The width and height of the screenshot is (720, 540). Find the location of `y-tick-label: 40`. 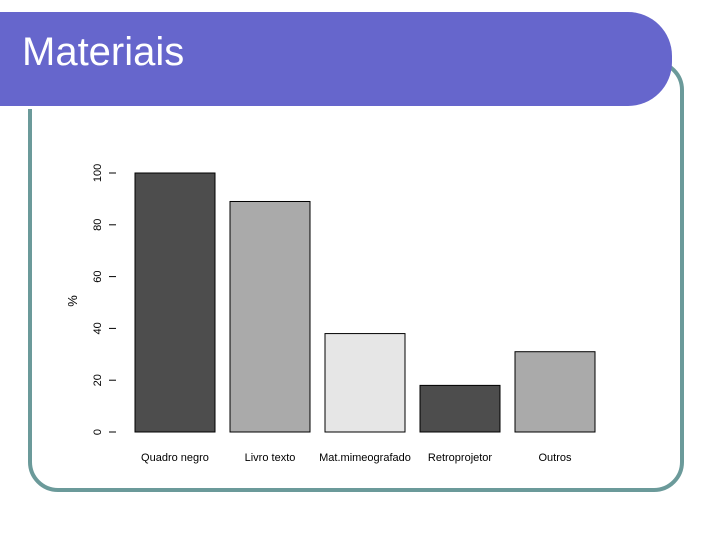

y-tick-label: 40 is located at coordinates (98, 328).